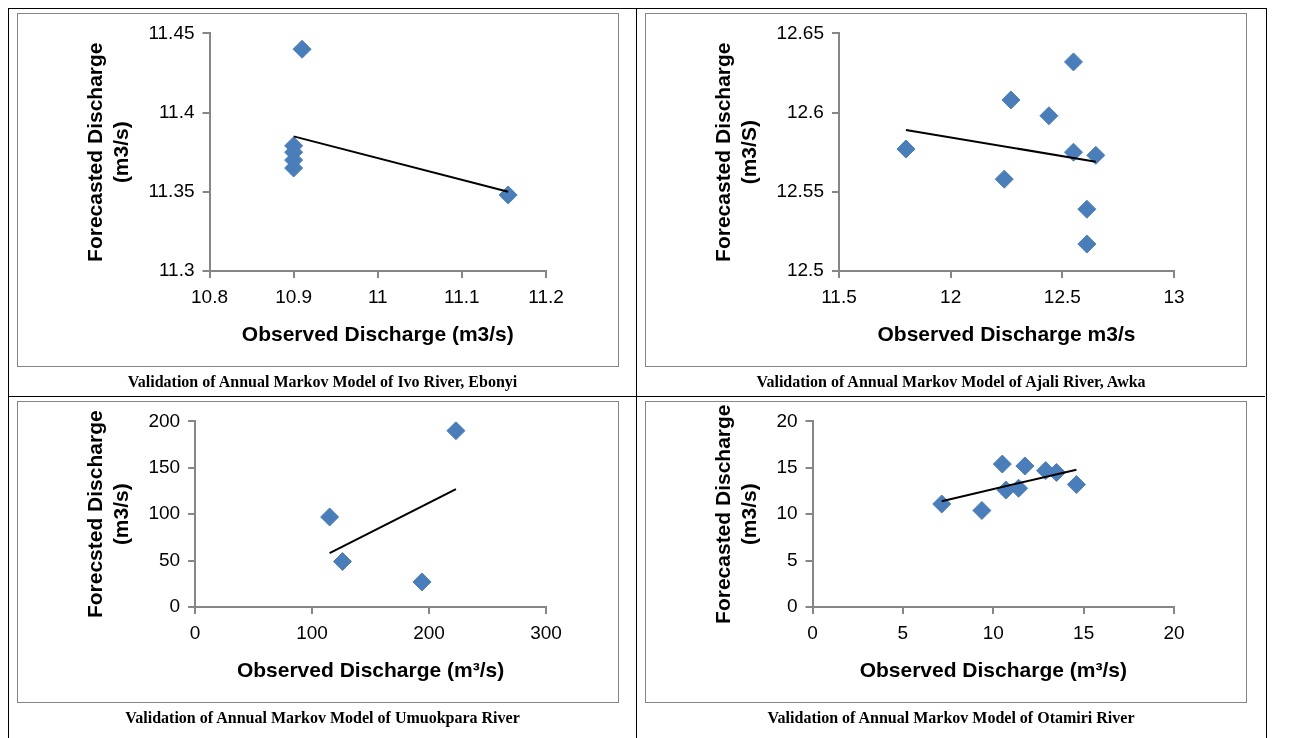 Image resolution: width=1303 pixels, height=738 pixels. What do you see at coordinates (171, 32) in the screenshot?
I see `y-tick-label: 11.45` at bounding box center [171, 32].